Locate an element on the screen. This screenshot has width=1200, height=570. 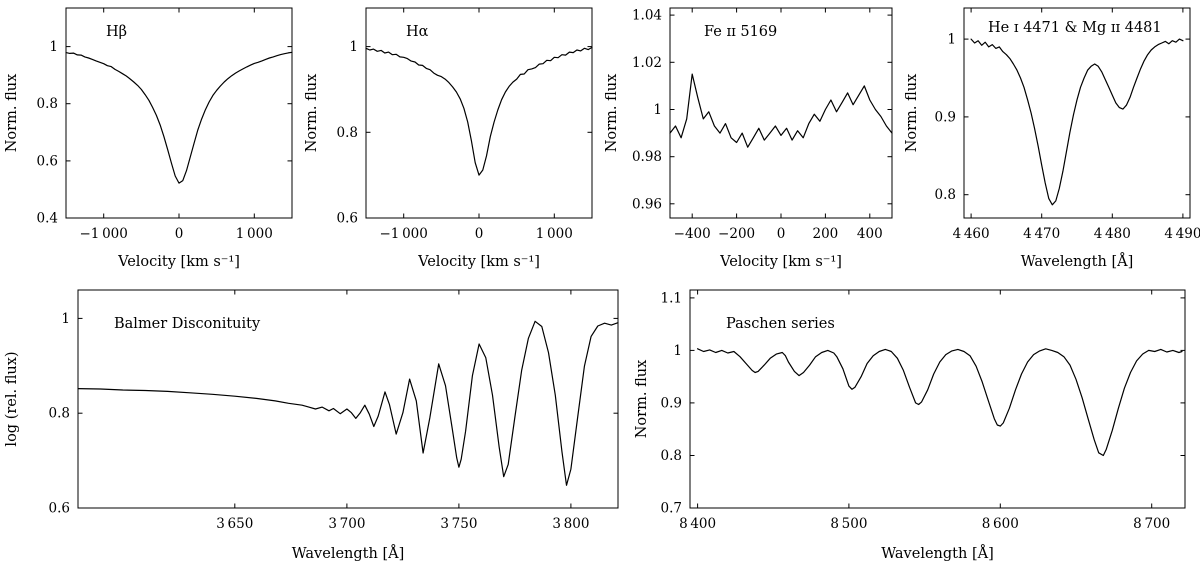
x-tick-label: 8 500 is located at coordinates (848, 524).